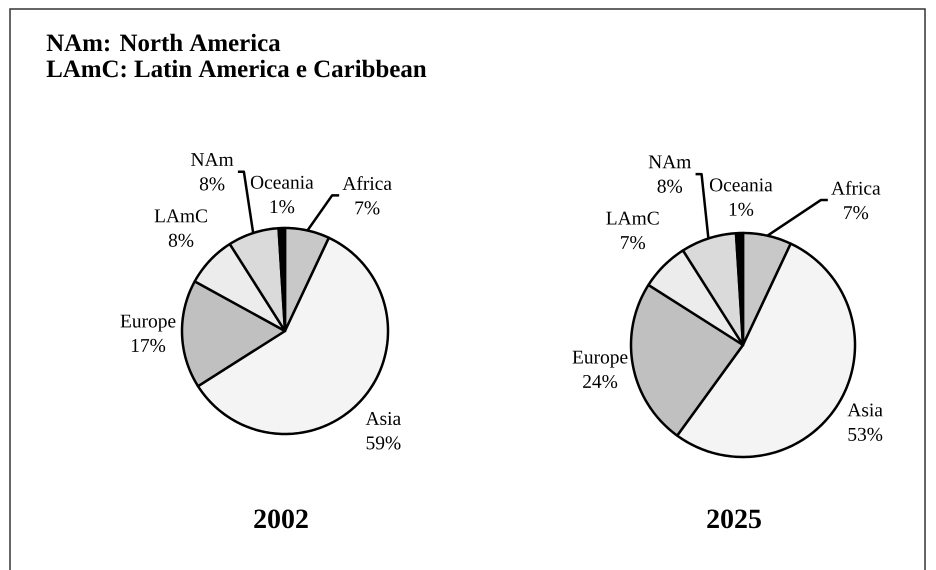 The height and width of the screenshot is (570, 936). I want to click on text: NAm: North America, so click(163, 43).